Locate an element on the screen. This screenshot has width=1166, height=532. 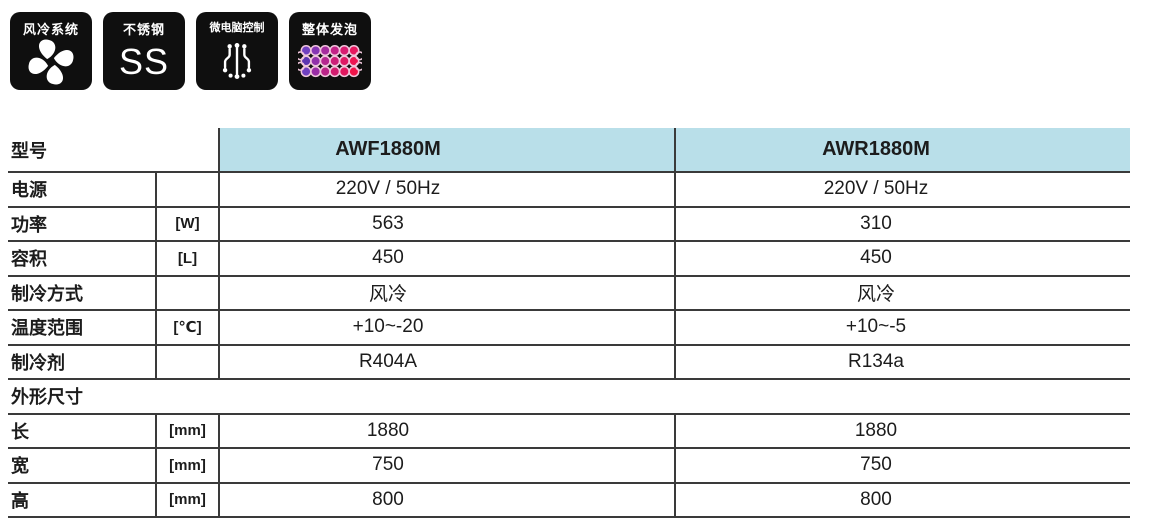
spec-label-cell: 容积 is located at coordinates (29, 259).